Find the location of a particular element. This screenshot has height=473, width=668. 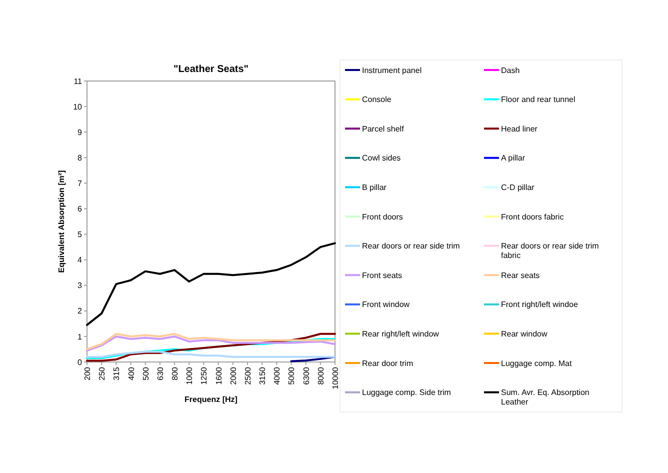

x-tick-label: 8000 is located at coordinates (321, 375).